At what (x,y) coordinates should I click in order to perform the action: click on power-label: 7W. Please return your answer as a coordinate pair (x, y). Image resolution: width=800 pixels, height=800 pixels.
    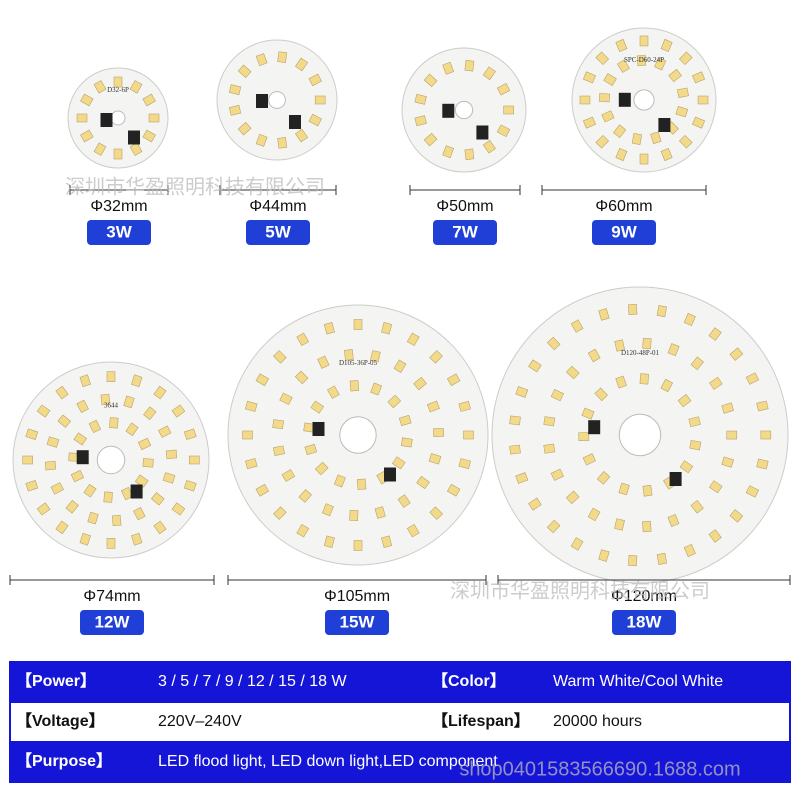
    Looking at the image, I should click on (465, 231).